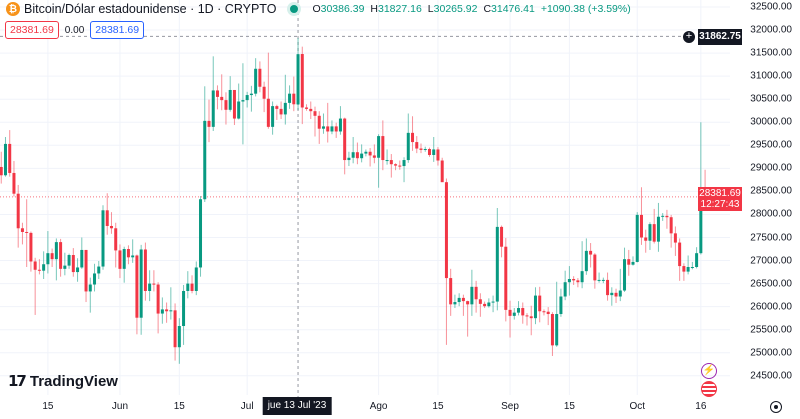 This screenshot has width=800, height=419. Describe the element at coordinates (771, 284) in the screenshot. I see `price-tick-label: 26500.00` at that location.